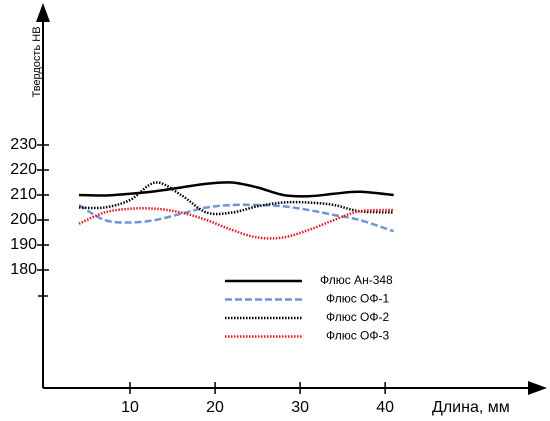  What do you see at coordinates (23, 219) in the screenshot?
I see `y-tick-label: 200` at bounding box center [23, 219].